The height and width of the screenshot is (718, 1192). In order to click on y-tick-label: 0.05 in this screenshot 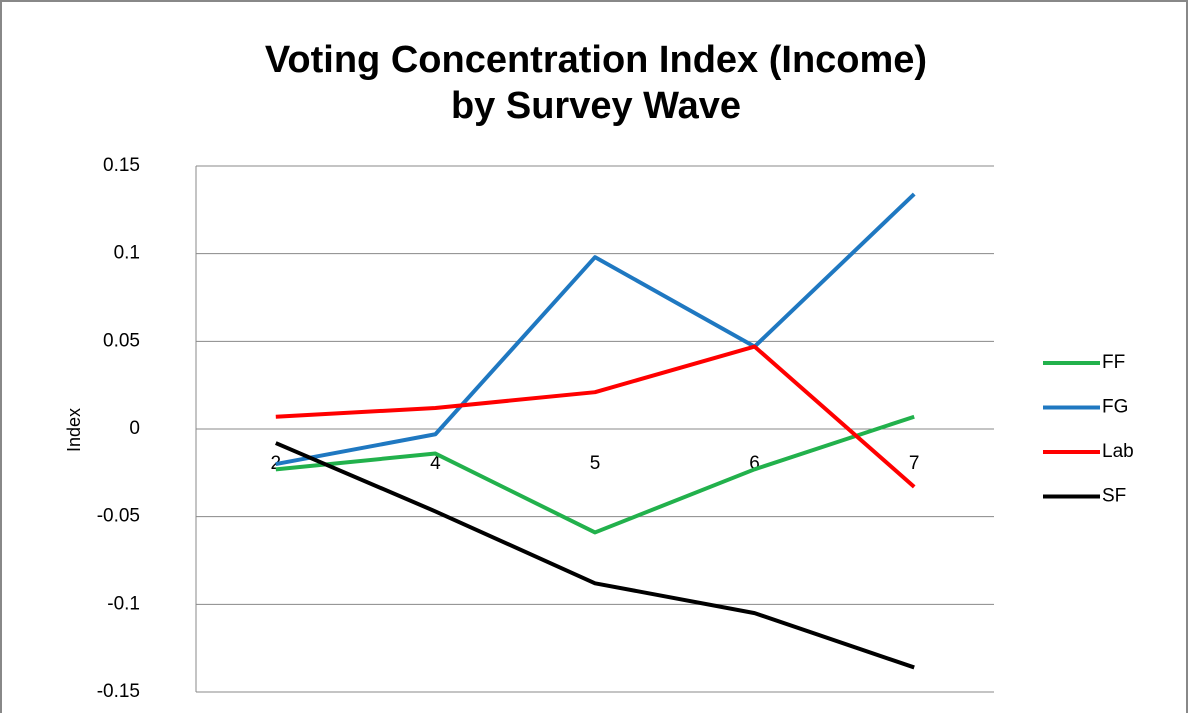, I will do `click(121, 340)`.